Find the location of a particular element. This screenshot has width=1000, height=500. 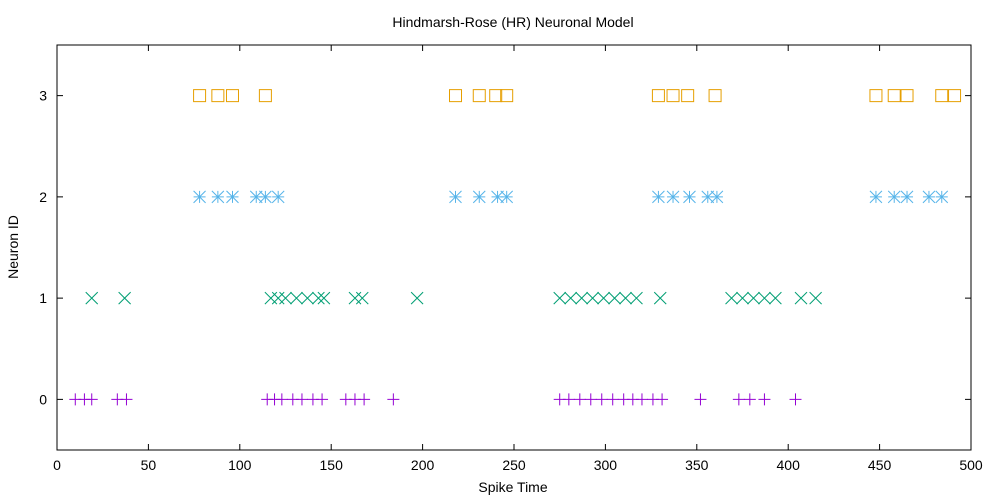

x-tick-label: 250 is located at coordinates (514, 465).